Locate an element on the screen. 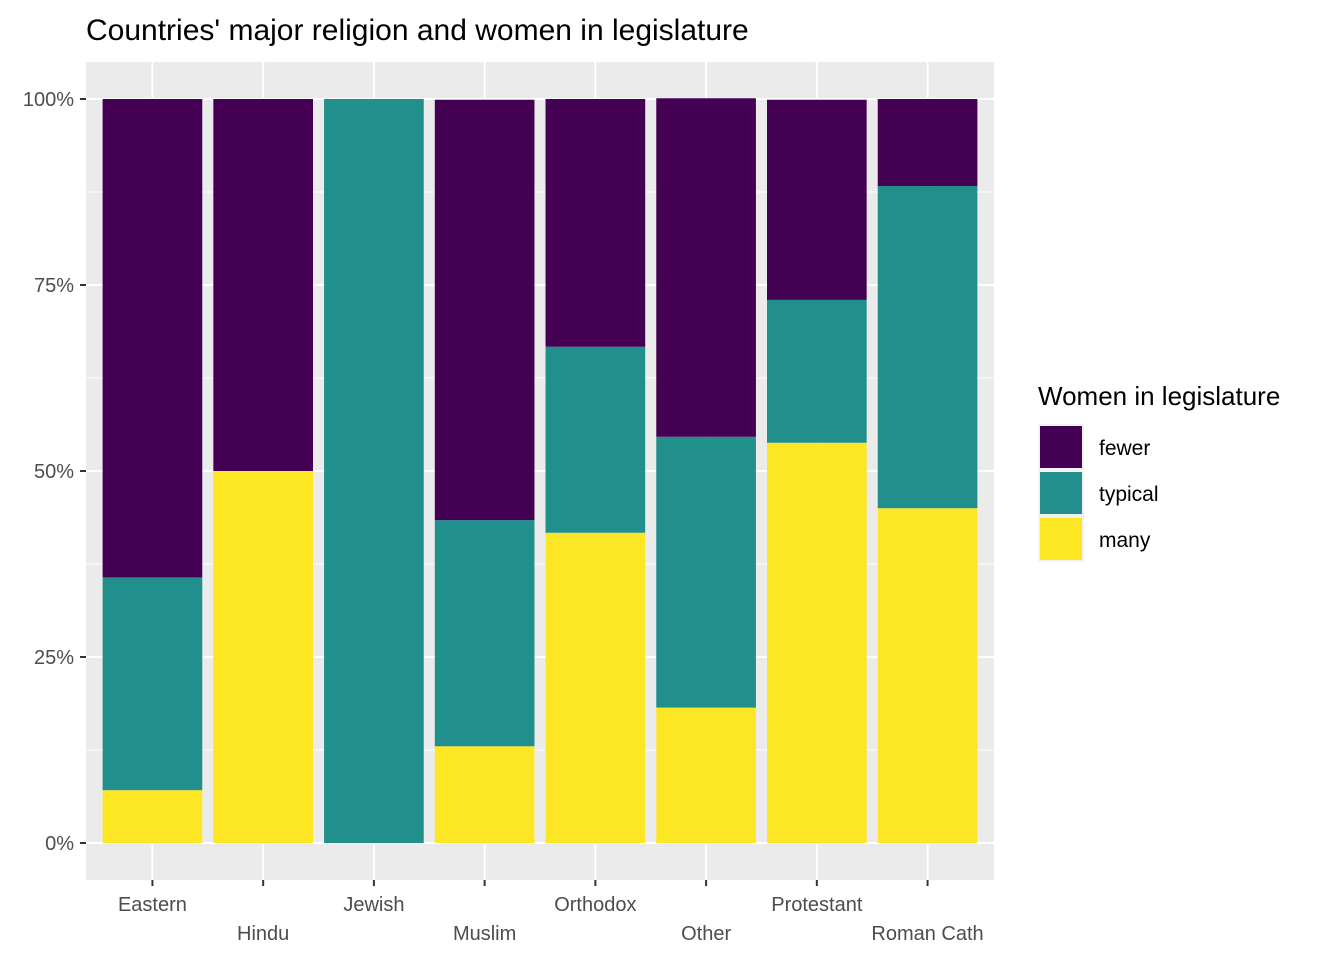 The image size is (1344, 960). y-tick-label: 25% is located at coordinates (54, 658).